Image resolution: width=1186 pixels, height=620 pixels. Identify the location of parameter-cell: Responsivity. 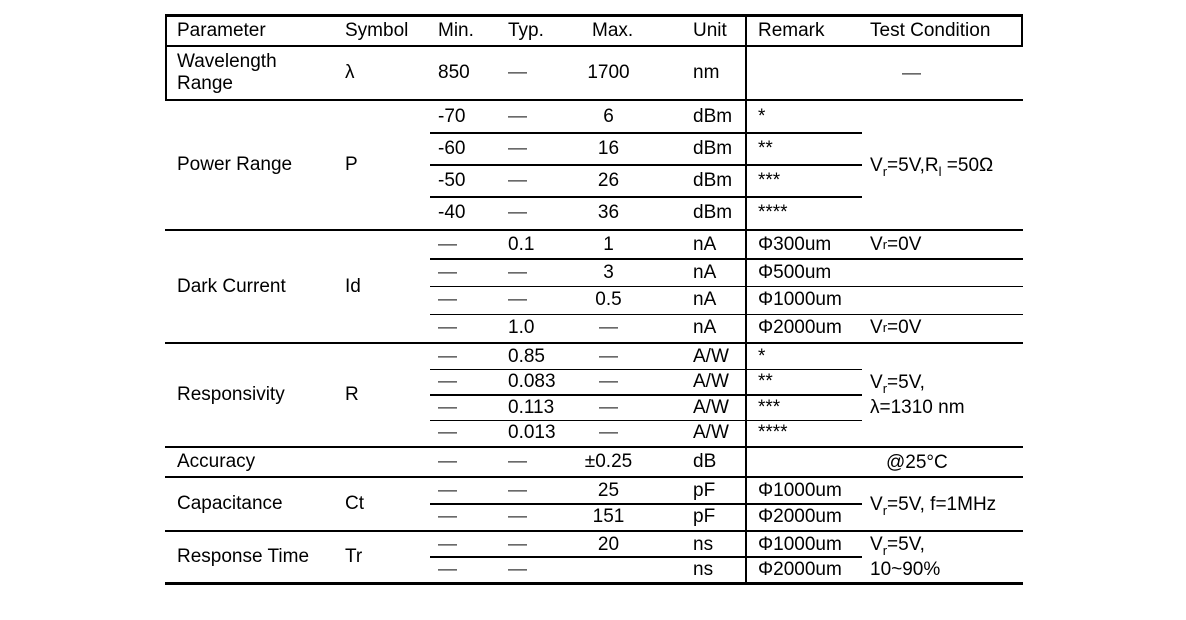
(231, 395).